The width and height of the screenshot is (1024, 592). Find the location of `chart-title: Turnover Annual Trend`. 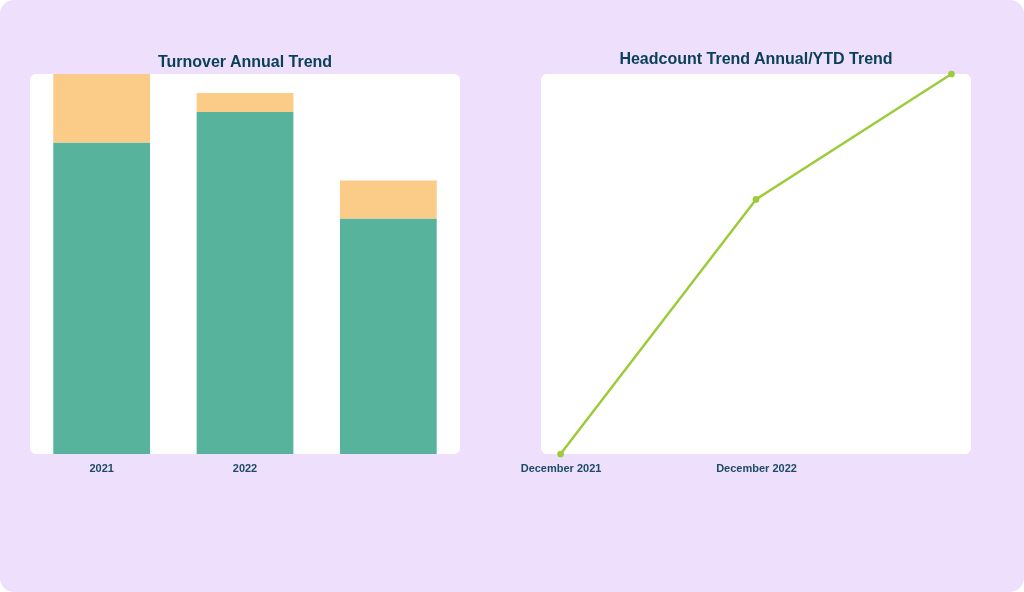

chart-title: Turnover Annual Trend is located at coordinates (245, 61).